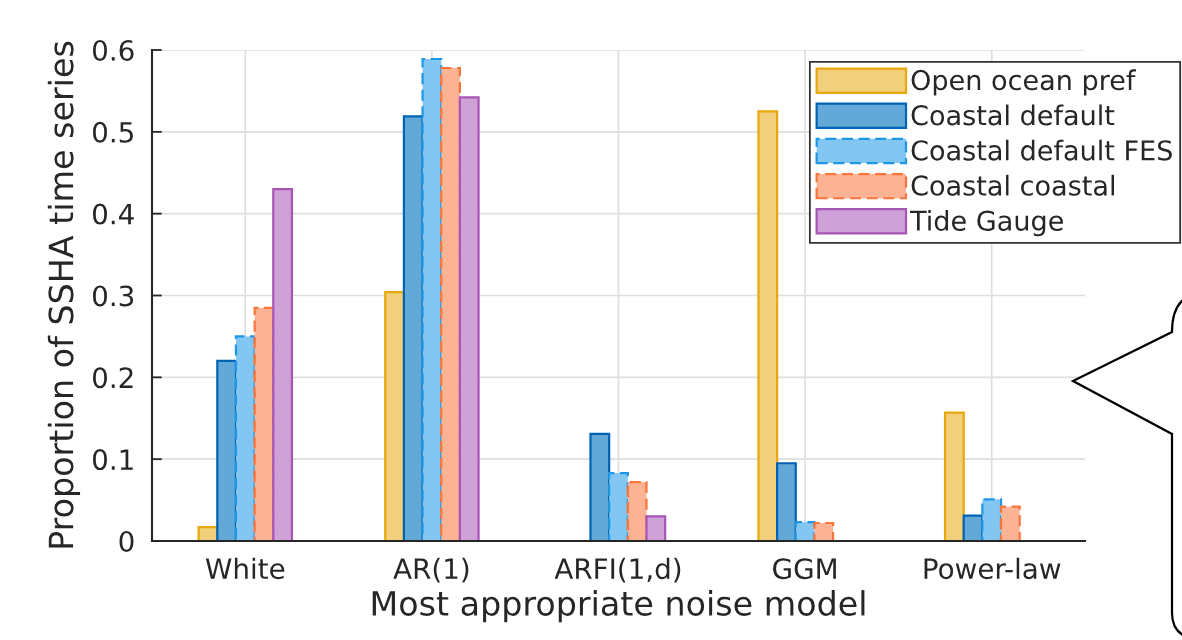 This screenshot has width=1182, height=640. What do you see at coordinates (1023, 82) in the screenshot?
I see `legend-label: Open ocean pref` at bounding box center [1023, 82].